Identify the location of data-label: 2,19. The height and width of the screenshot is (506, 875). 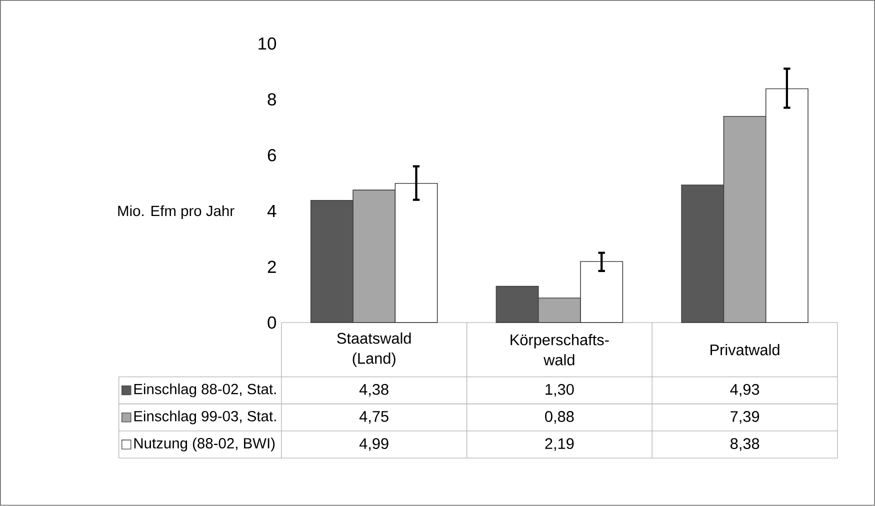
(559, 445).